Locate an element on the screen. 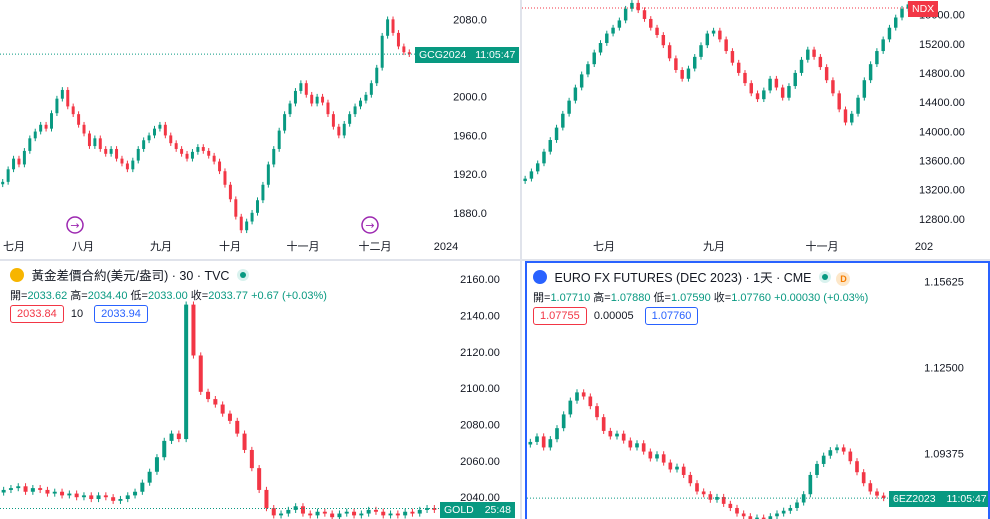  horizontal-divider is located at coordinates (495, 260).